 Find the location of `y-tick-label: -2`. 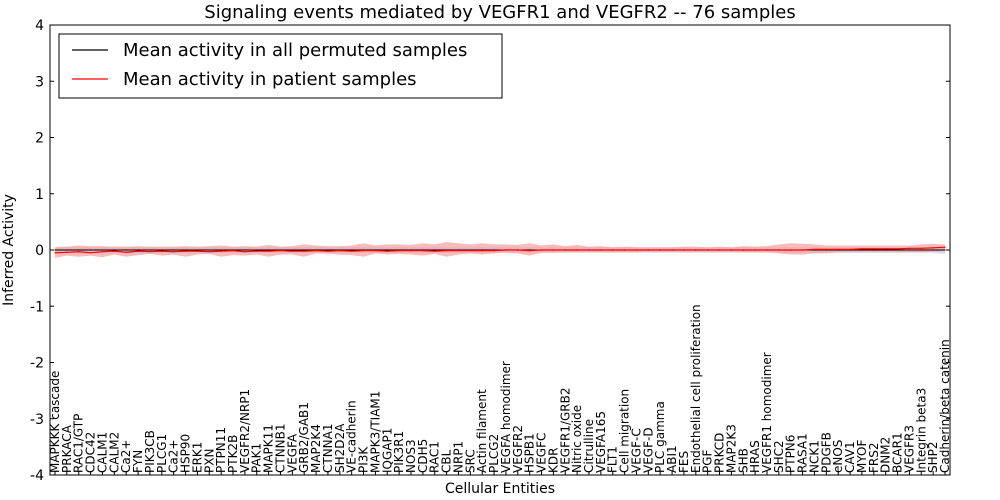

y-tick-label: -2 is located at coordinates (37, 364).